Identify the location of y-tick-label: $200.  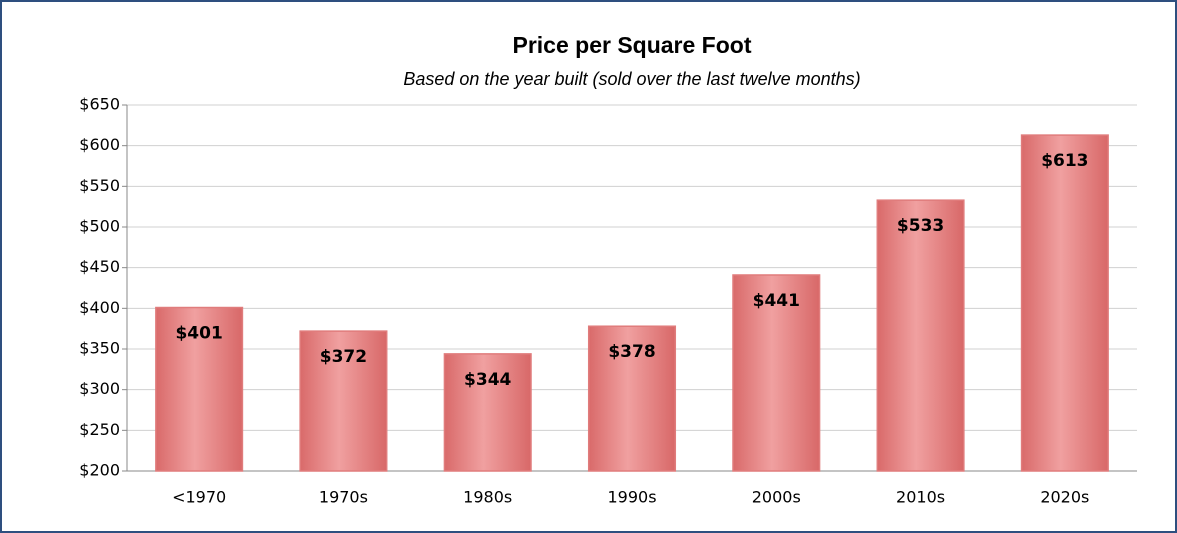
(99, 470).